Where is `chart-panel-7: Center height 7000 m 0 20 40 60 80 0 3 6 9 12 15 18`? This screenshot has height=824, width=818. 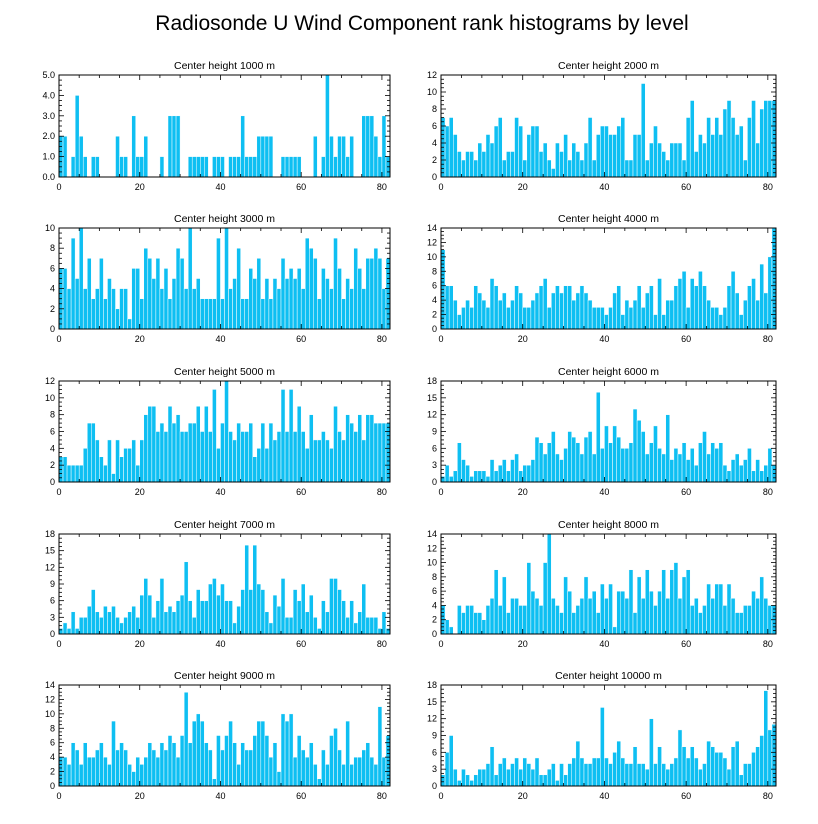 chart-panel-7: Center height 7000 m 0 20 40 60 80 0 3 6 9 12 15 18 is located at coordinates (218, 584).